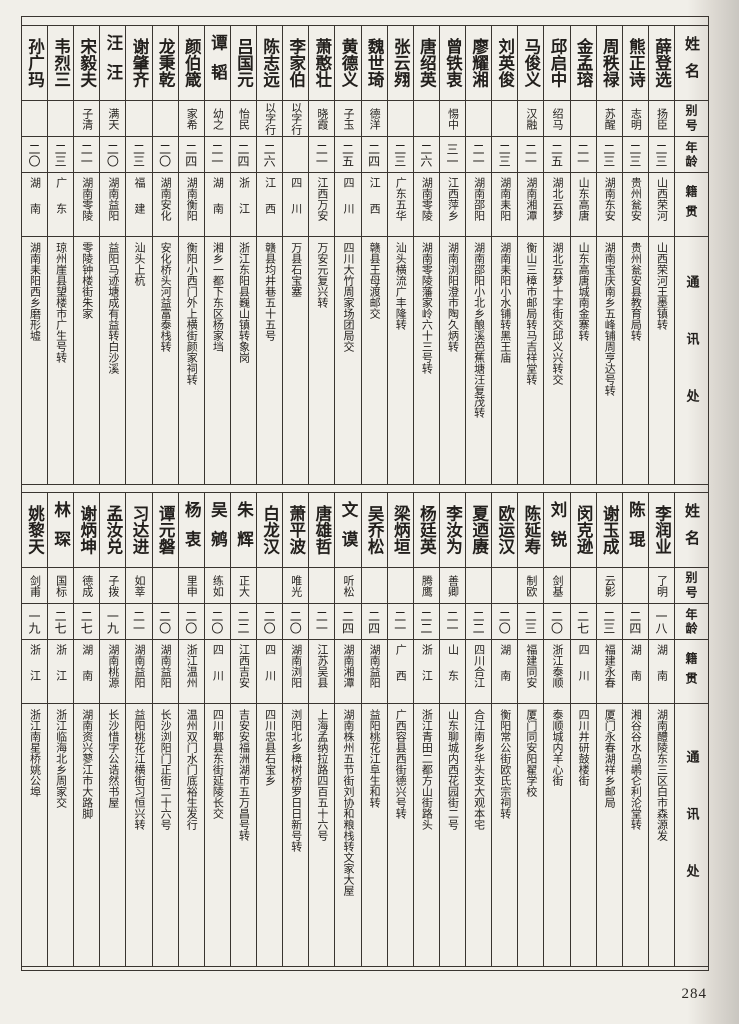 The width and height of the screenshot is (739, 1024). I want to click on native-place-cell: 湖南零陵, so click(87, 205).